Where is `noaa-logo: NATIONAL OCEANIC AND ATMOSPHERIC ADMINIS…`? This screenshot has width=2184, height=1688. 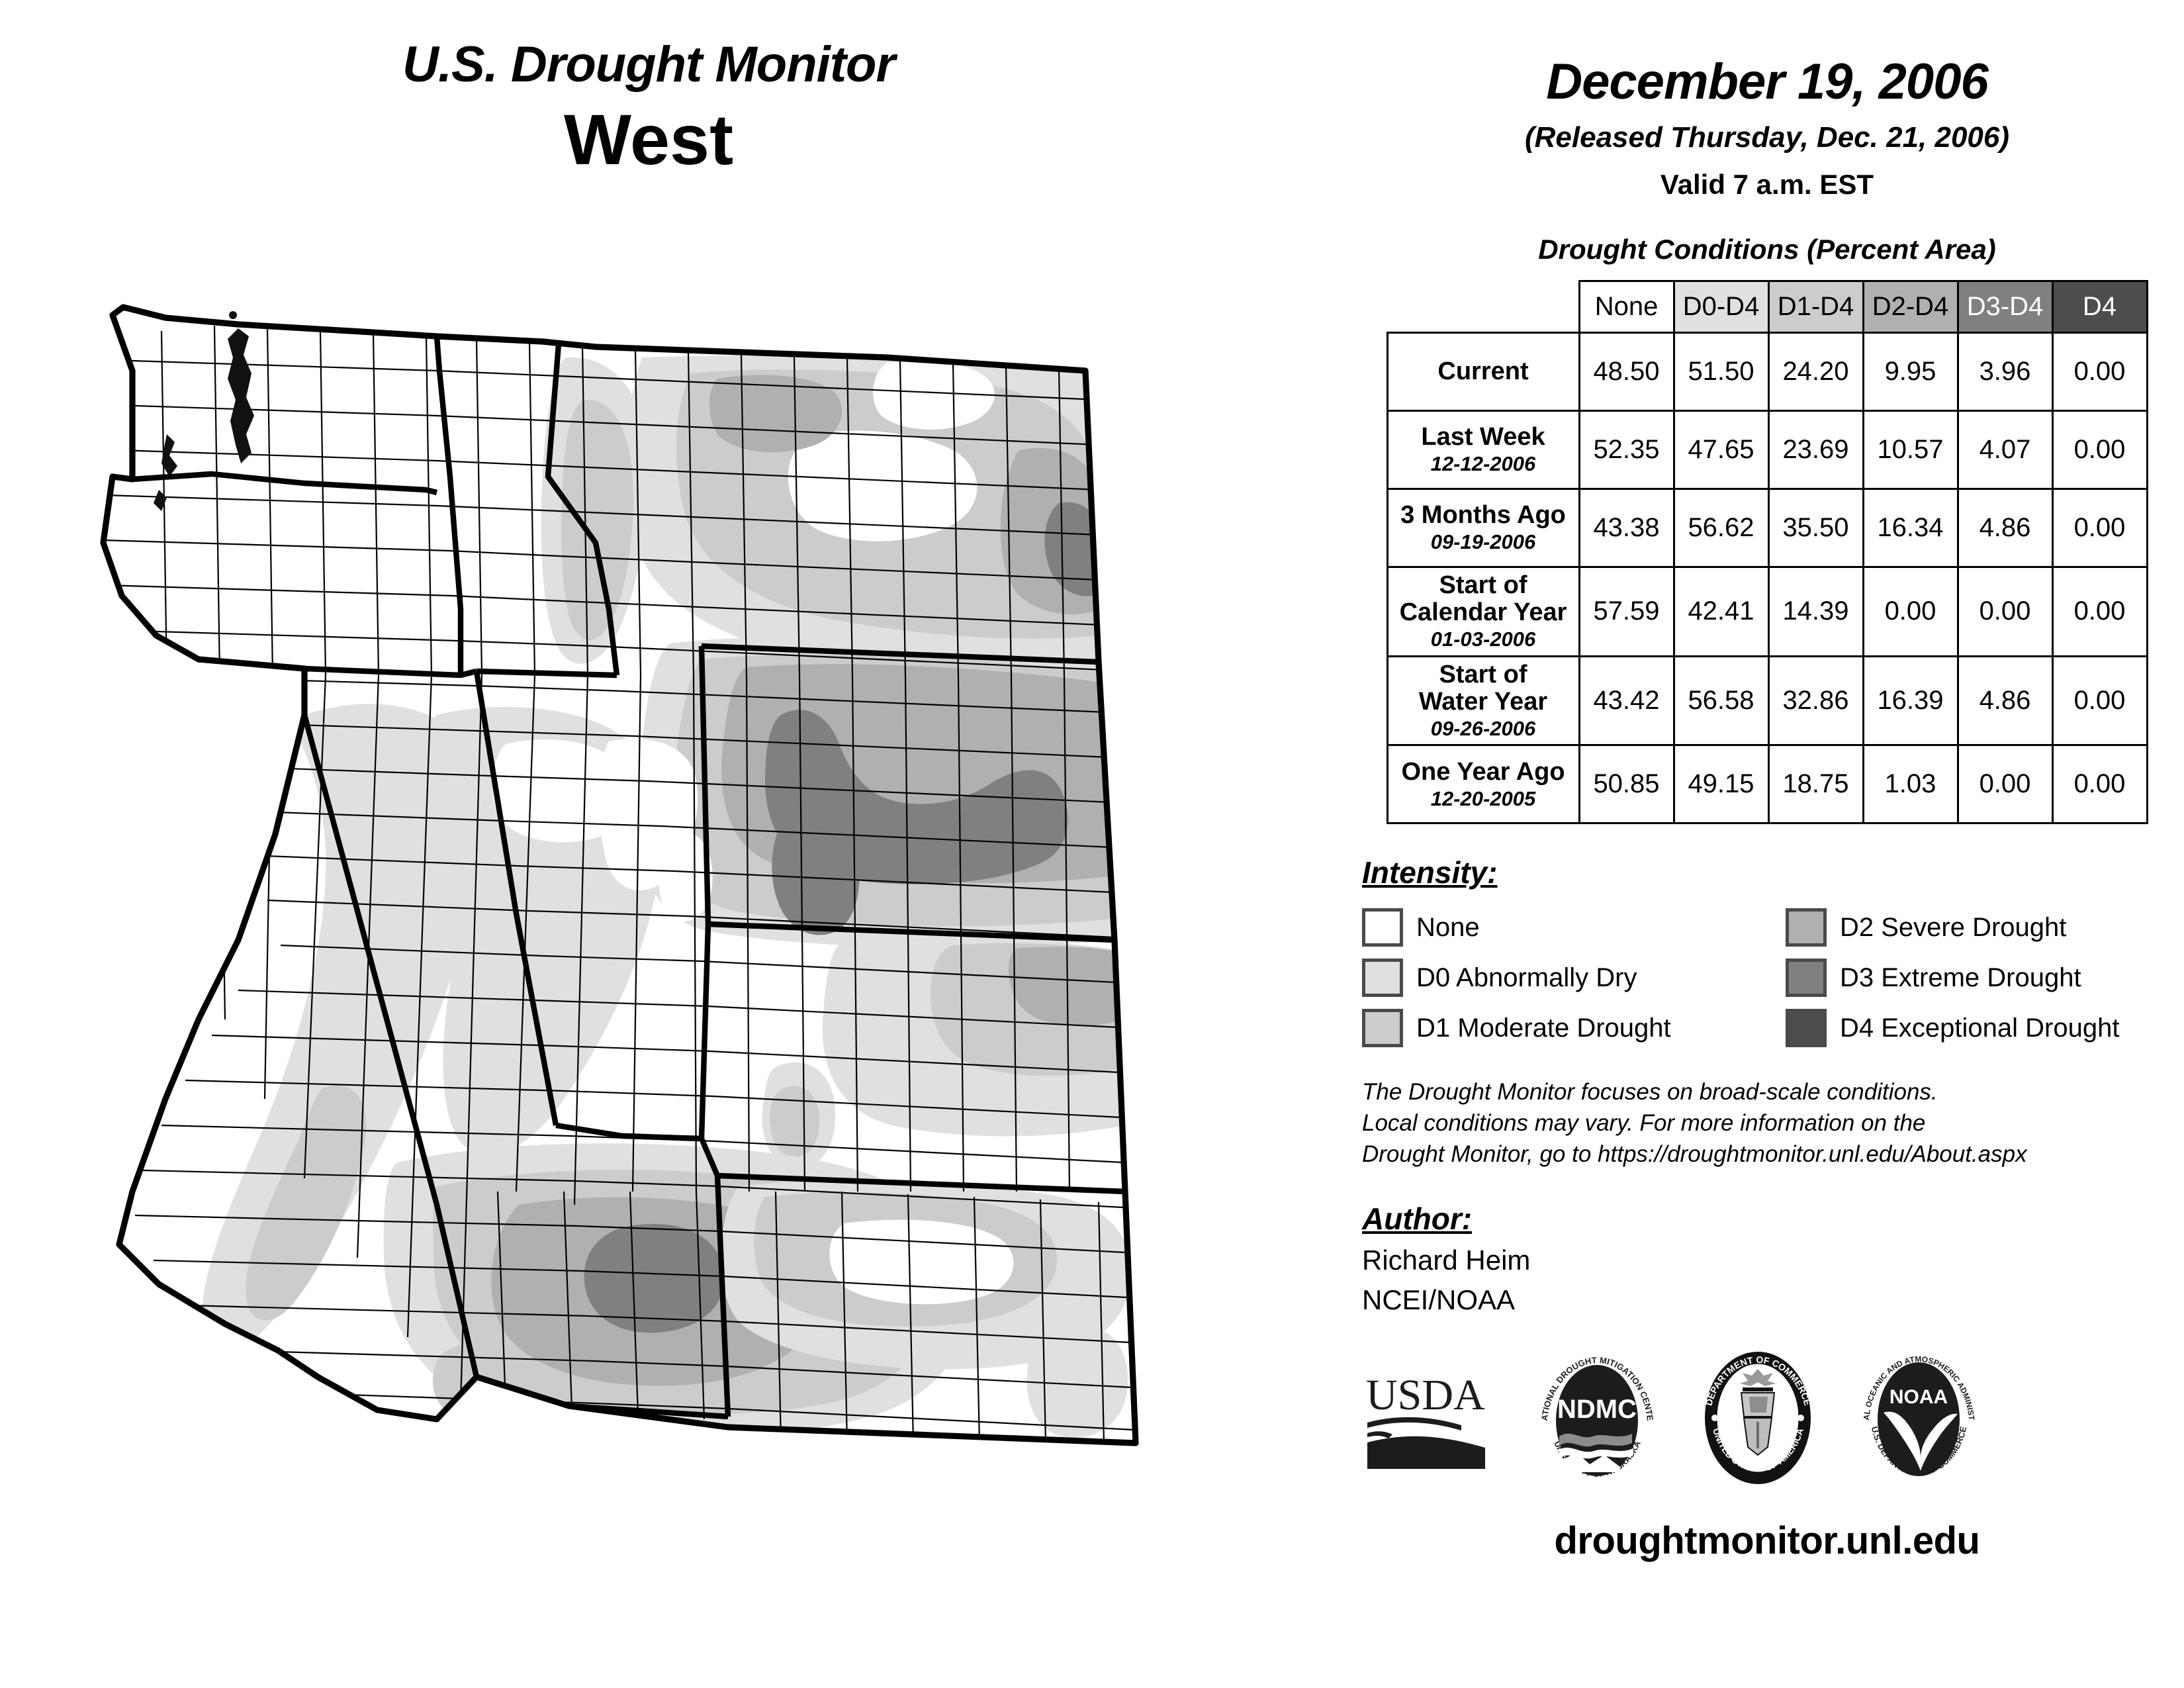
noaa-logo: NATIONAL OCEANIC AND ATMOSPHERIC ADMINIS… is located at coordinates (1917, 1415).